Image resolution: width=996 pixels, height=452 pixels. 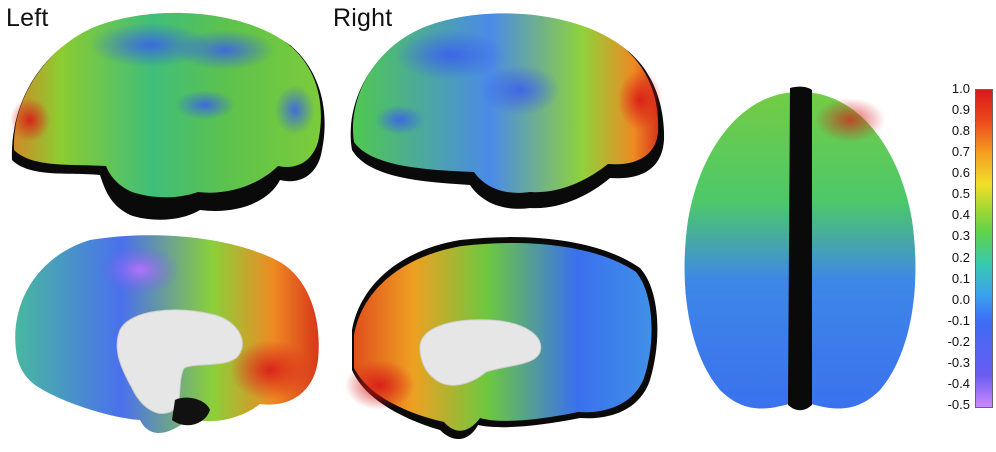 I want to click on colorbar-tick-label: -0.2, so click(x=958, y=341).